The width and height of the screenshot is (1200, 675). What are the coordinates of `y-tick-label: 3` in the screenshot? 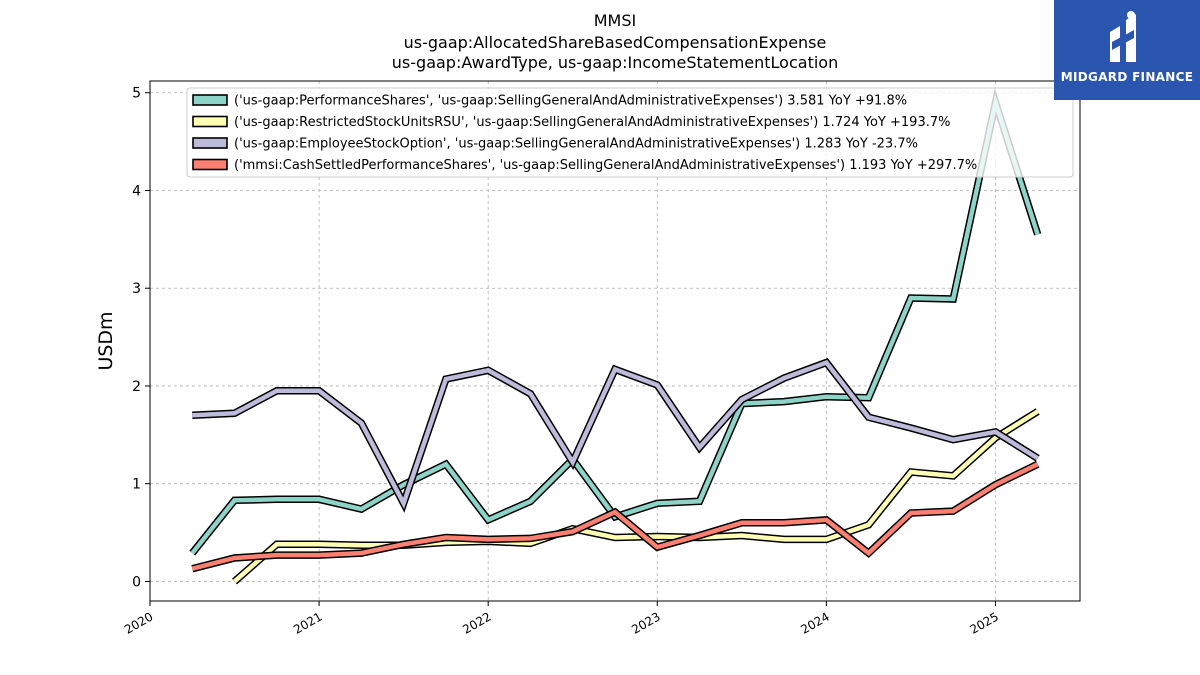 It's located at (136, 289).